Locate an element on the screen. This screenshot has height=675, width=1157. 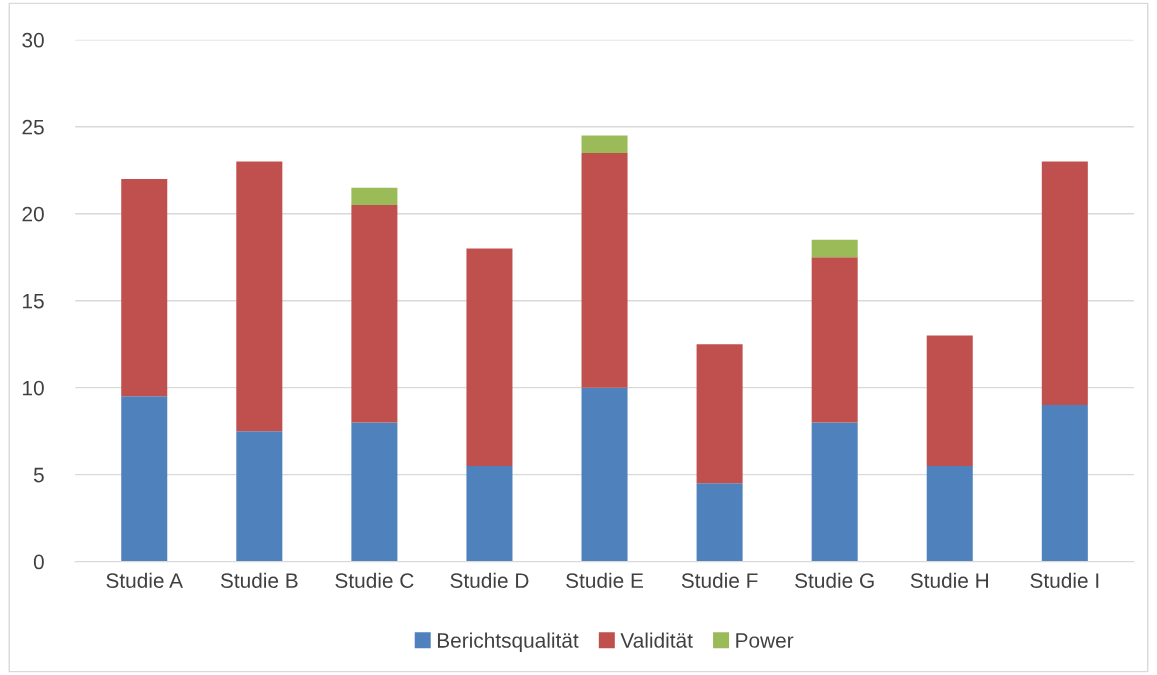
y-tick-label: 10 is located at coordinates (33, 388).